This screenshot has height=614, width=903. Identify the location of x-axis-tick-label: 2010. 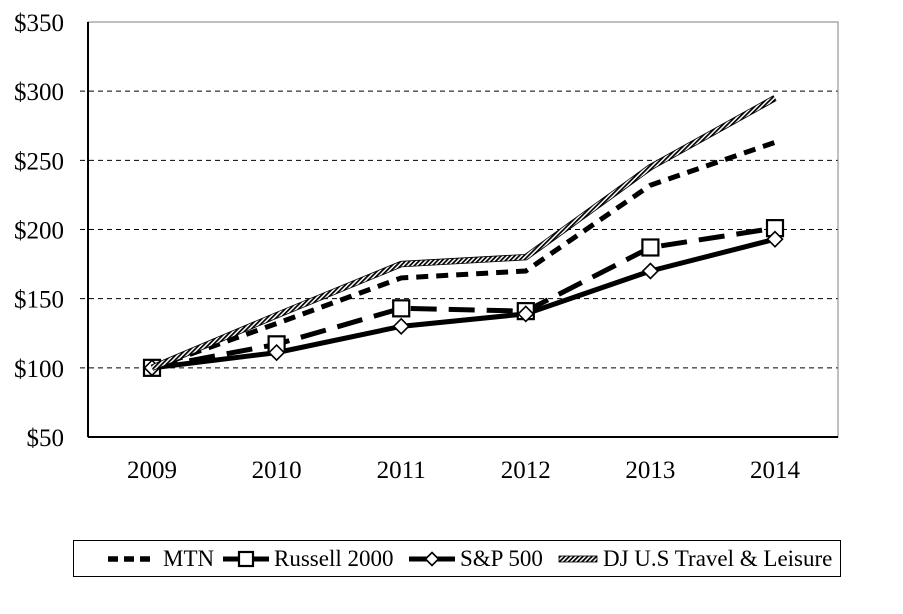
(277, 470).